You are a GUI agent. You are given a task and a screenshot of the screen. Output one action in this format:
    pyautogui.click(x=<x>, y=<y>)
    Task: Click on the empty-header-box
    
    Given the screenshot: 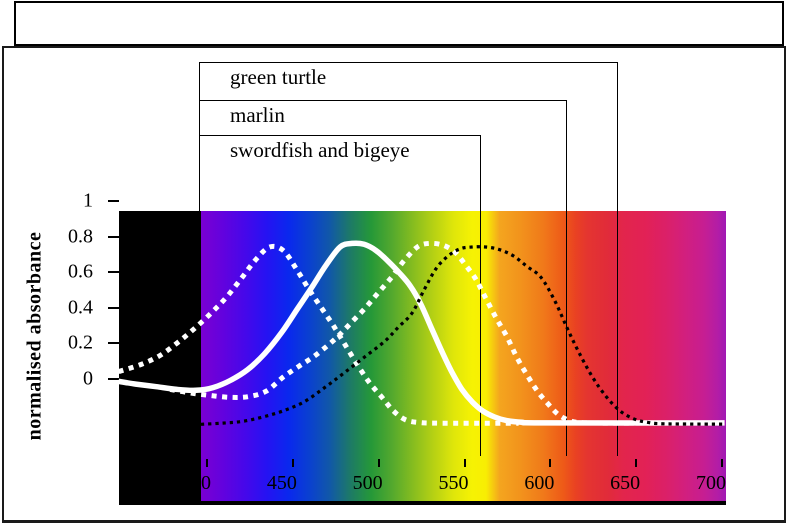 What is the action you would take?
    pyautogui.click(x=399, y=23)
    